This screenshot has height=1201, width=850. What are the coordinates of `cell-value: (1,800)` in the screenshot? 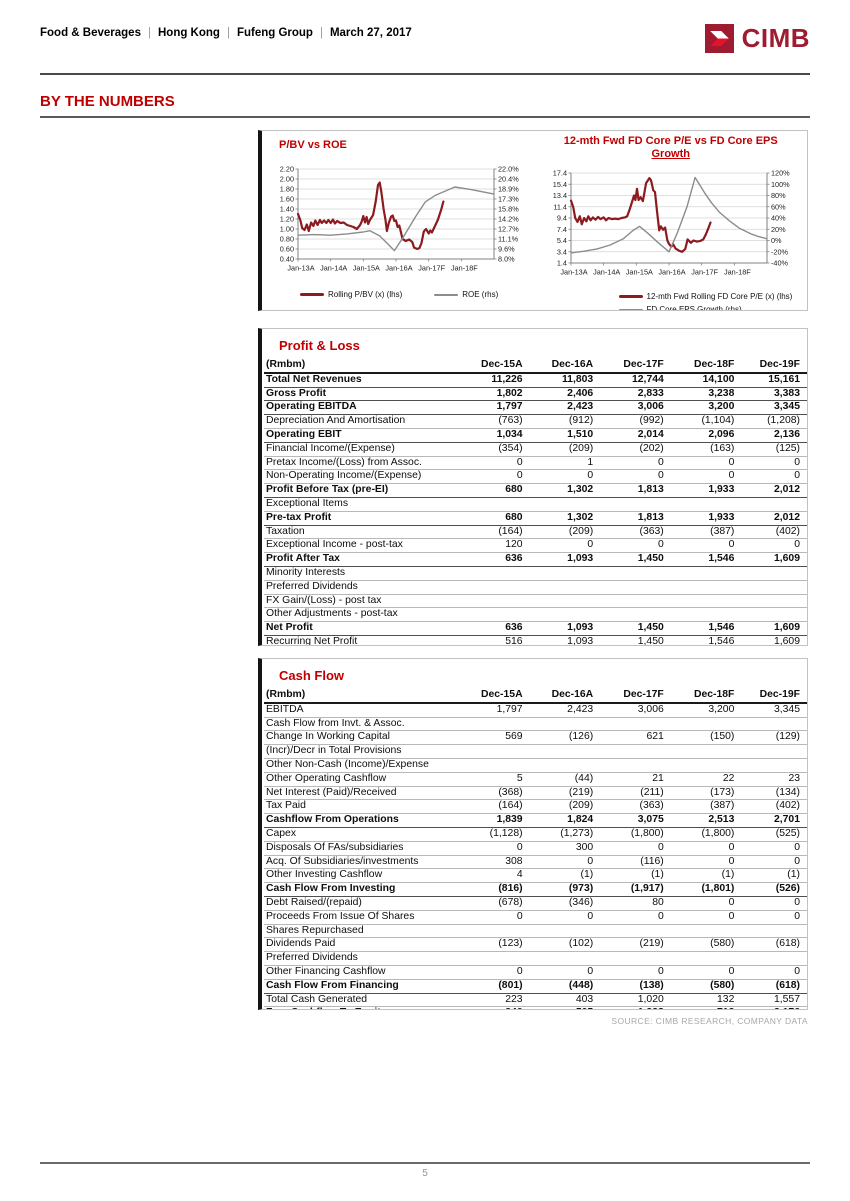 It's located at (630, 834).